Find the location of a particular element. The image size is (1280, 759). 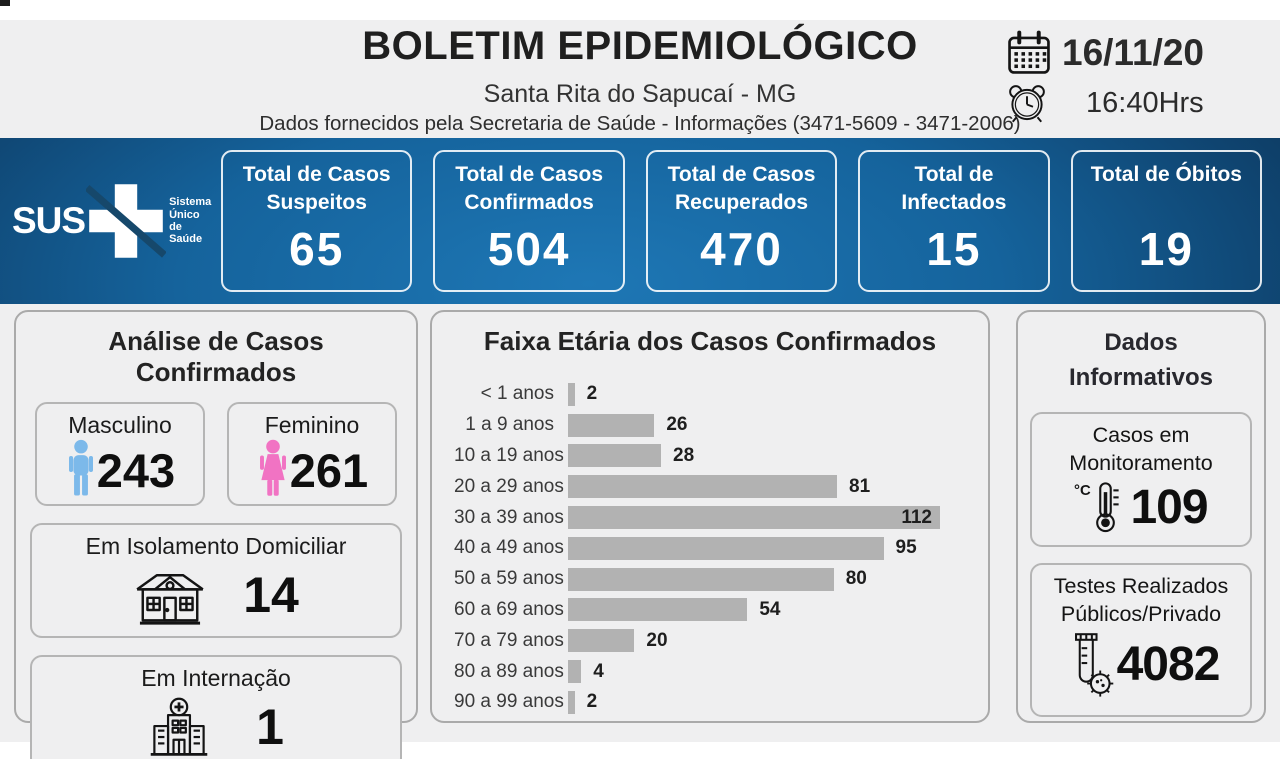

age-chart-title: Faixa Etária dos Casos Confirmados is located at coordinates (710, 341).